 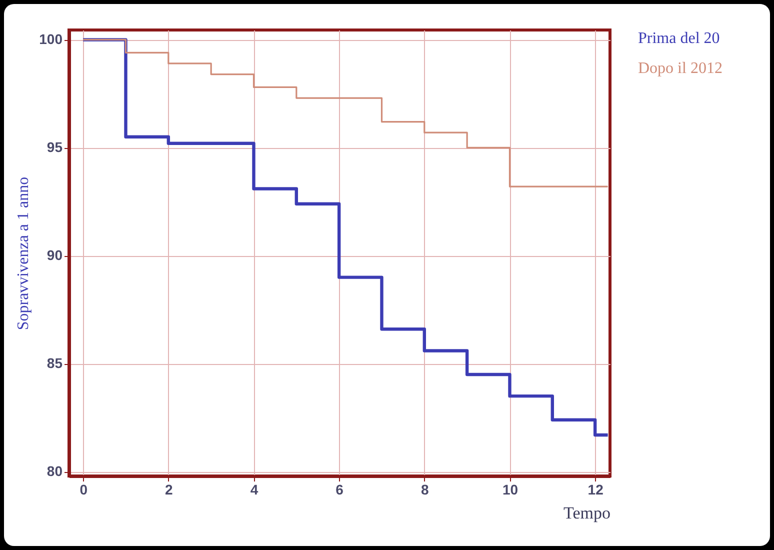 What do you see at coordinates (679, 38) in the screenshot?
I see `text: Prima del 20` at bounding box center [679, 38].